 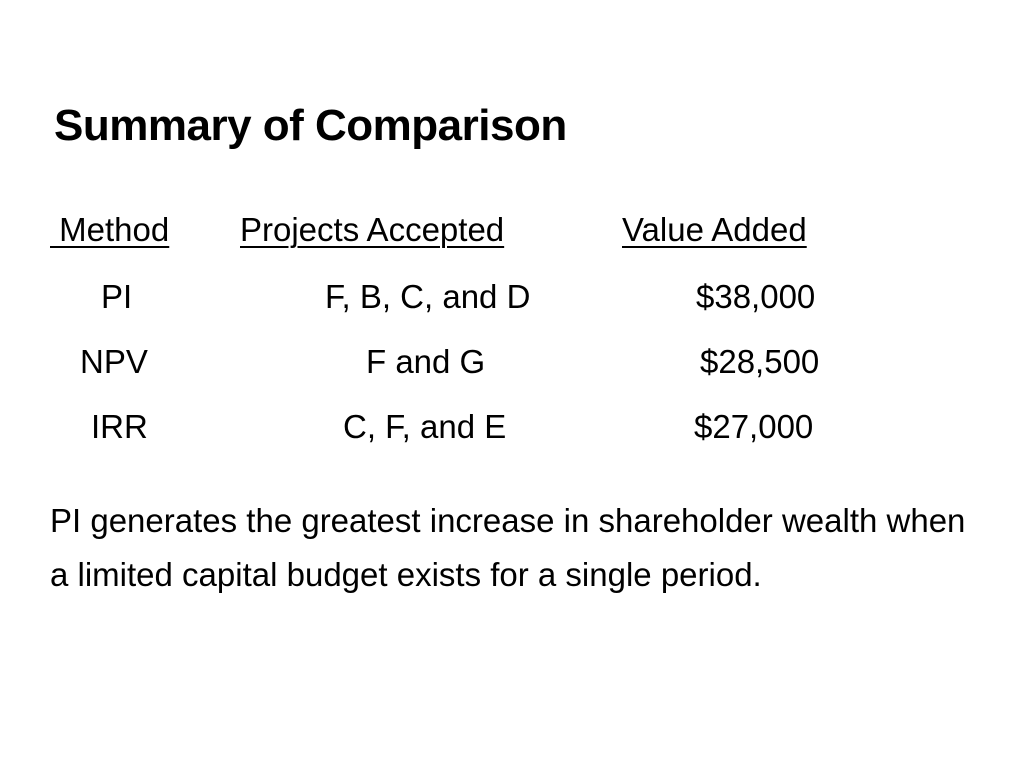 I want to click on row-value: $28,500, so click(x=760, y=361).